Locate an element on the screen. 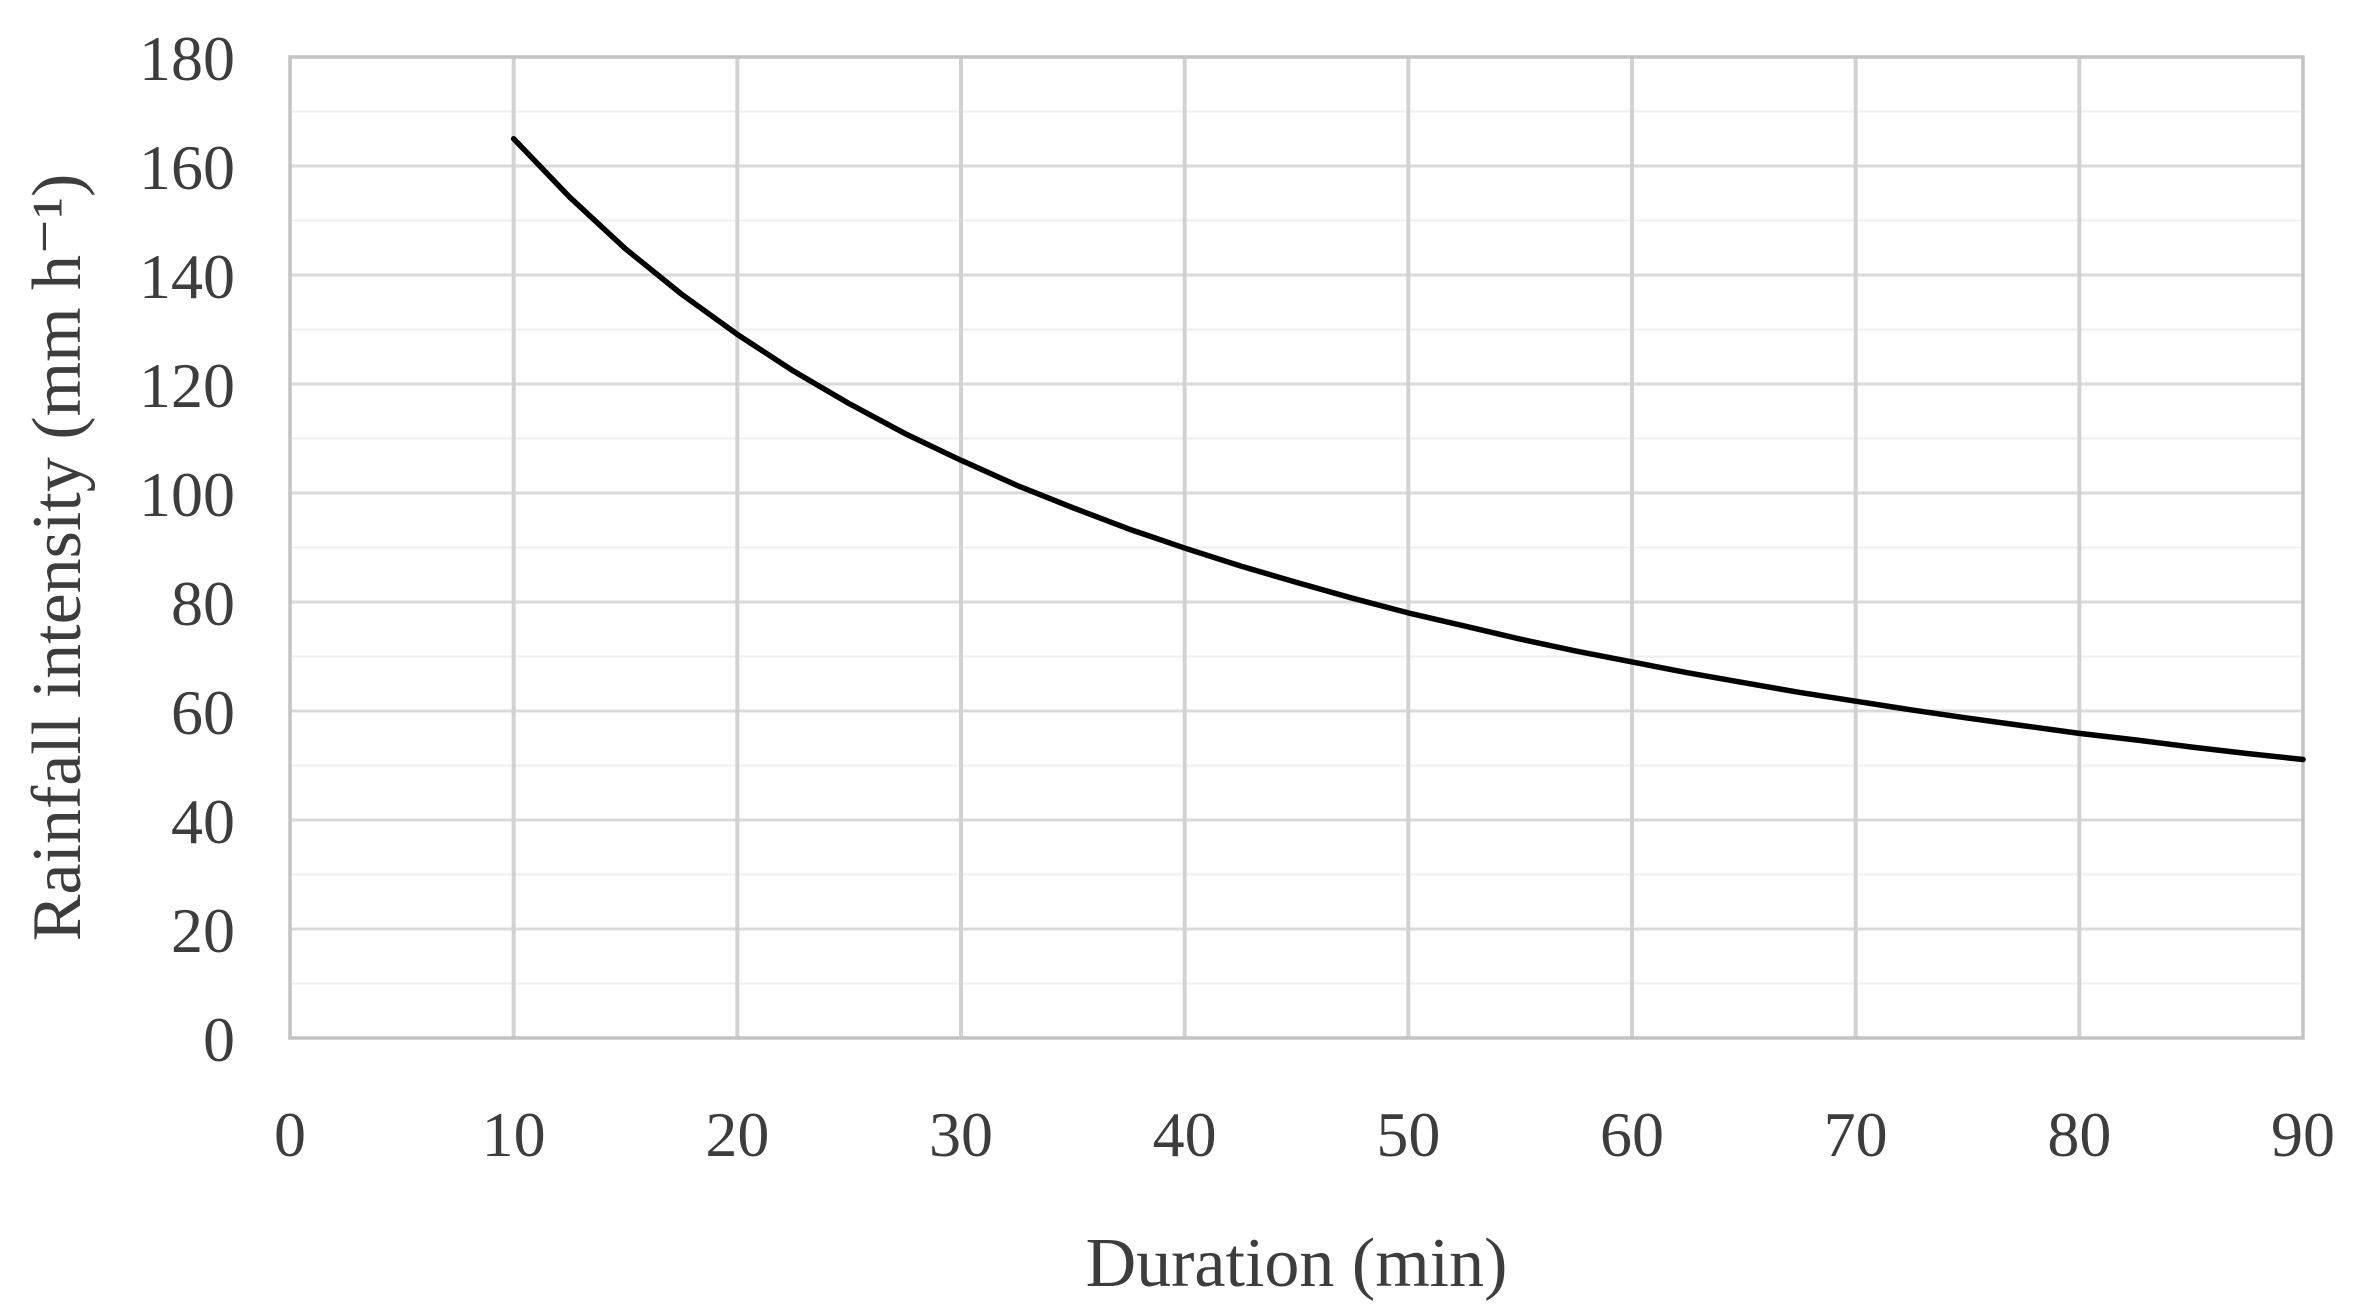 Image resolution: width=2361 pixels, height=1312 pixels. y-tick-label: 60 is located at coordinates (203, 712).